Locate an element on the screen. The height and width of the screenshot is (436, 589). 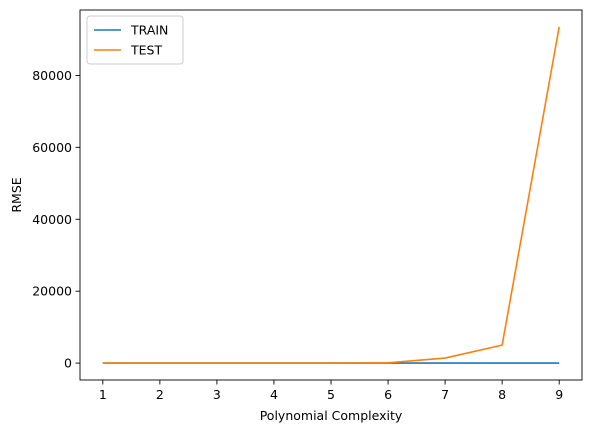
x-tick-label: 8 is located at coordinates (502, 394).